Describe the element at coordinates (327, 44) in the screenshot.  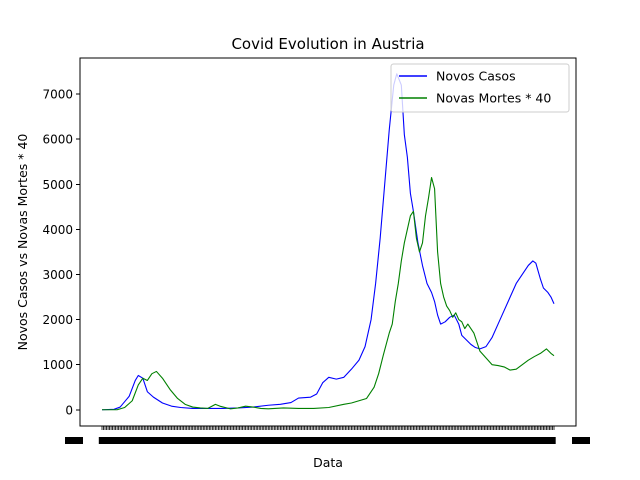
I see `chart-title: Covid Evolution in Austria` at that location.